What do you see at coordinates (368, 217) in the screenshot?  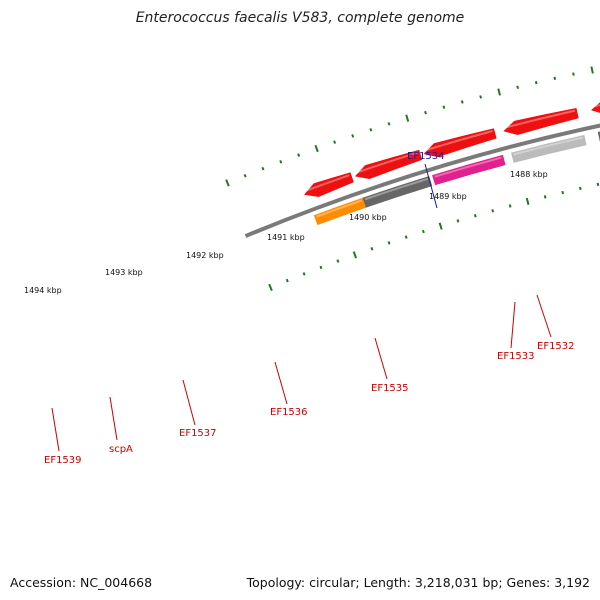 I see `scale-label: 1490 kbp` at bounding box center [368, 217].